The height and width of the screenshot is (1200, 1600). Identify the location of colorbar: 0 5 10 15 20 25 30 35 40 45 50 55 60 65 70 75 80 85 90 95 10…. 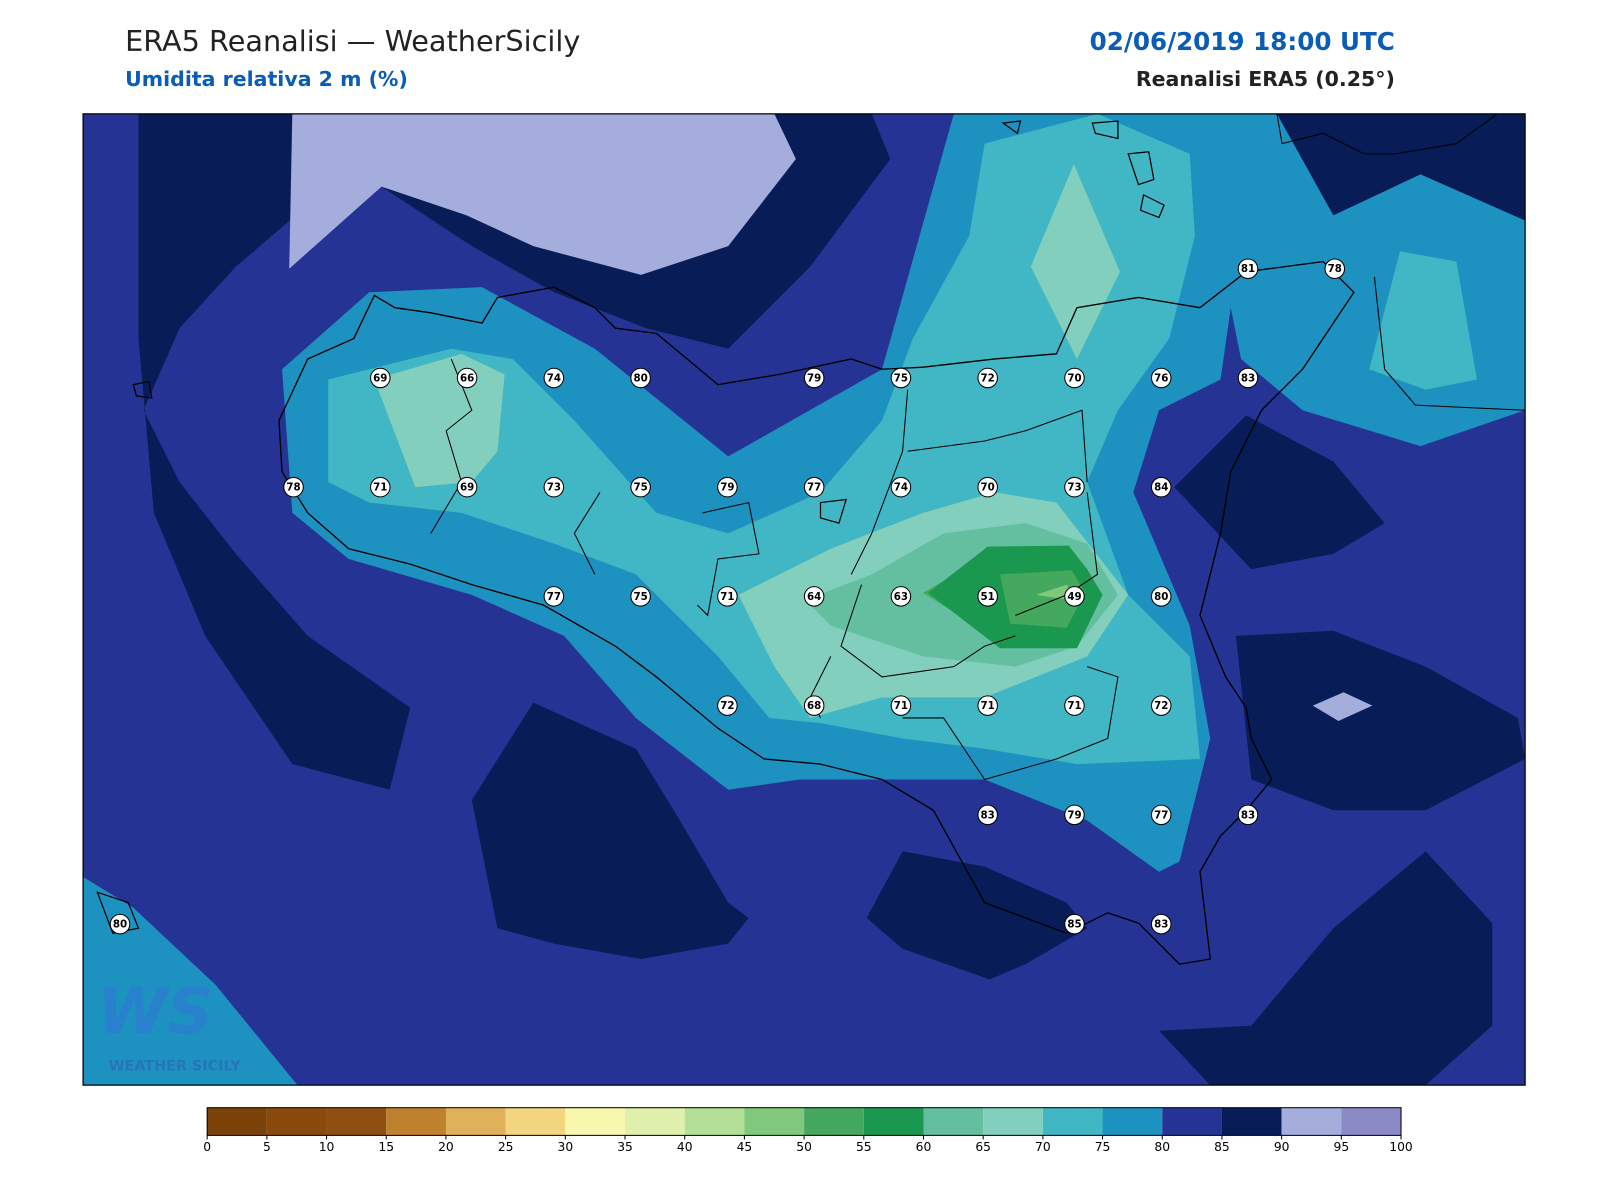
(808, 1130).